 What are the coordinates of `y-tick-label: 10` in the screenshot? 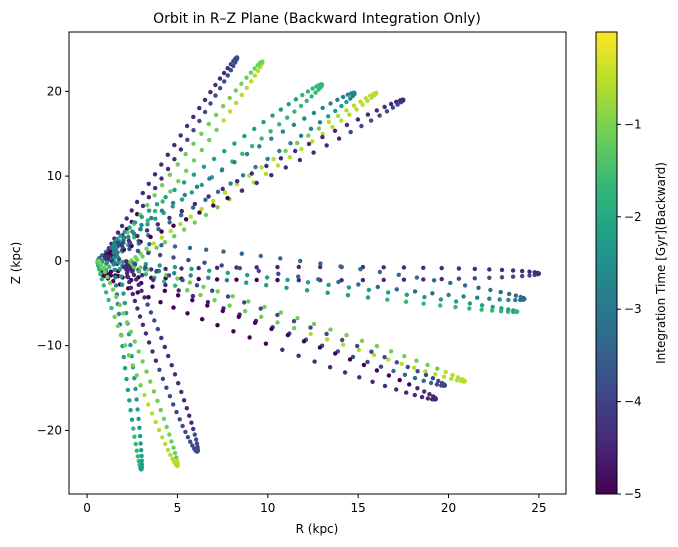 It's located at (54, 176).